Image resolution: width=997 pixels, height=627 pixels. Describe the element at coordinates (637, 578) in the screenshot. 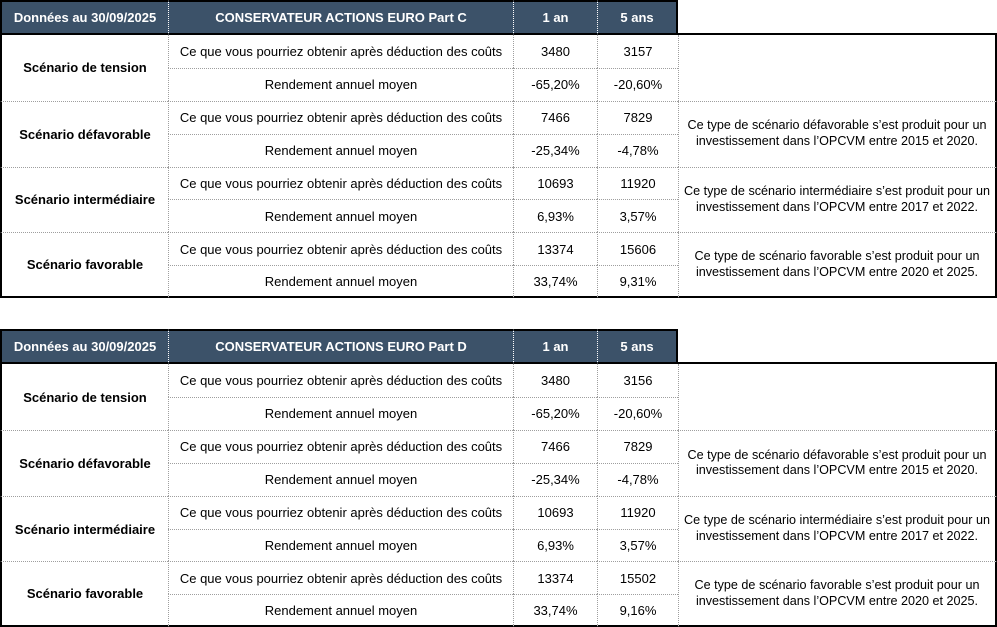

I see `value-obtain-5ans: 15502` at that location.